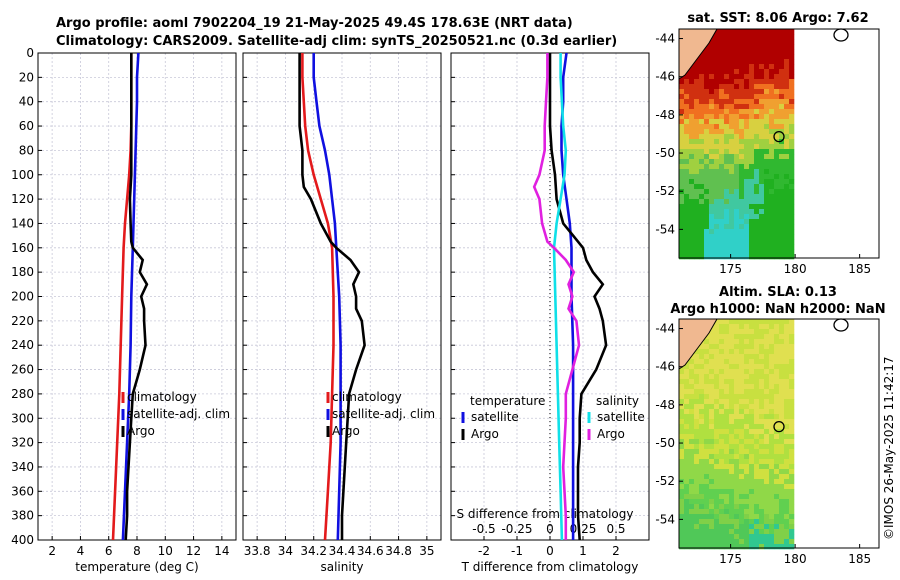 The image size is (900, 580). What do you see at coordinates (22, 467) in the screenshot?
I see `y-tick-label: 340` at bounding box center [22, 467].